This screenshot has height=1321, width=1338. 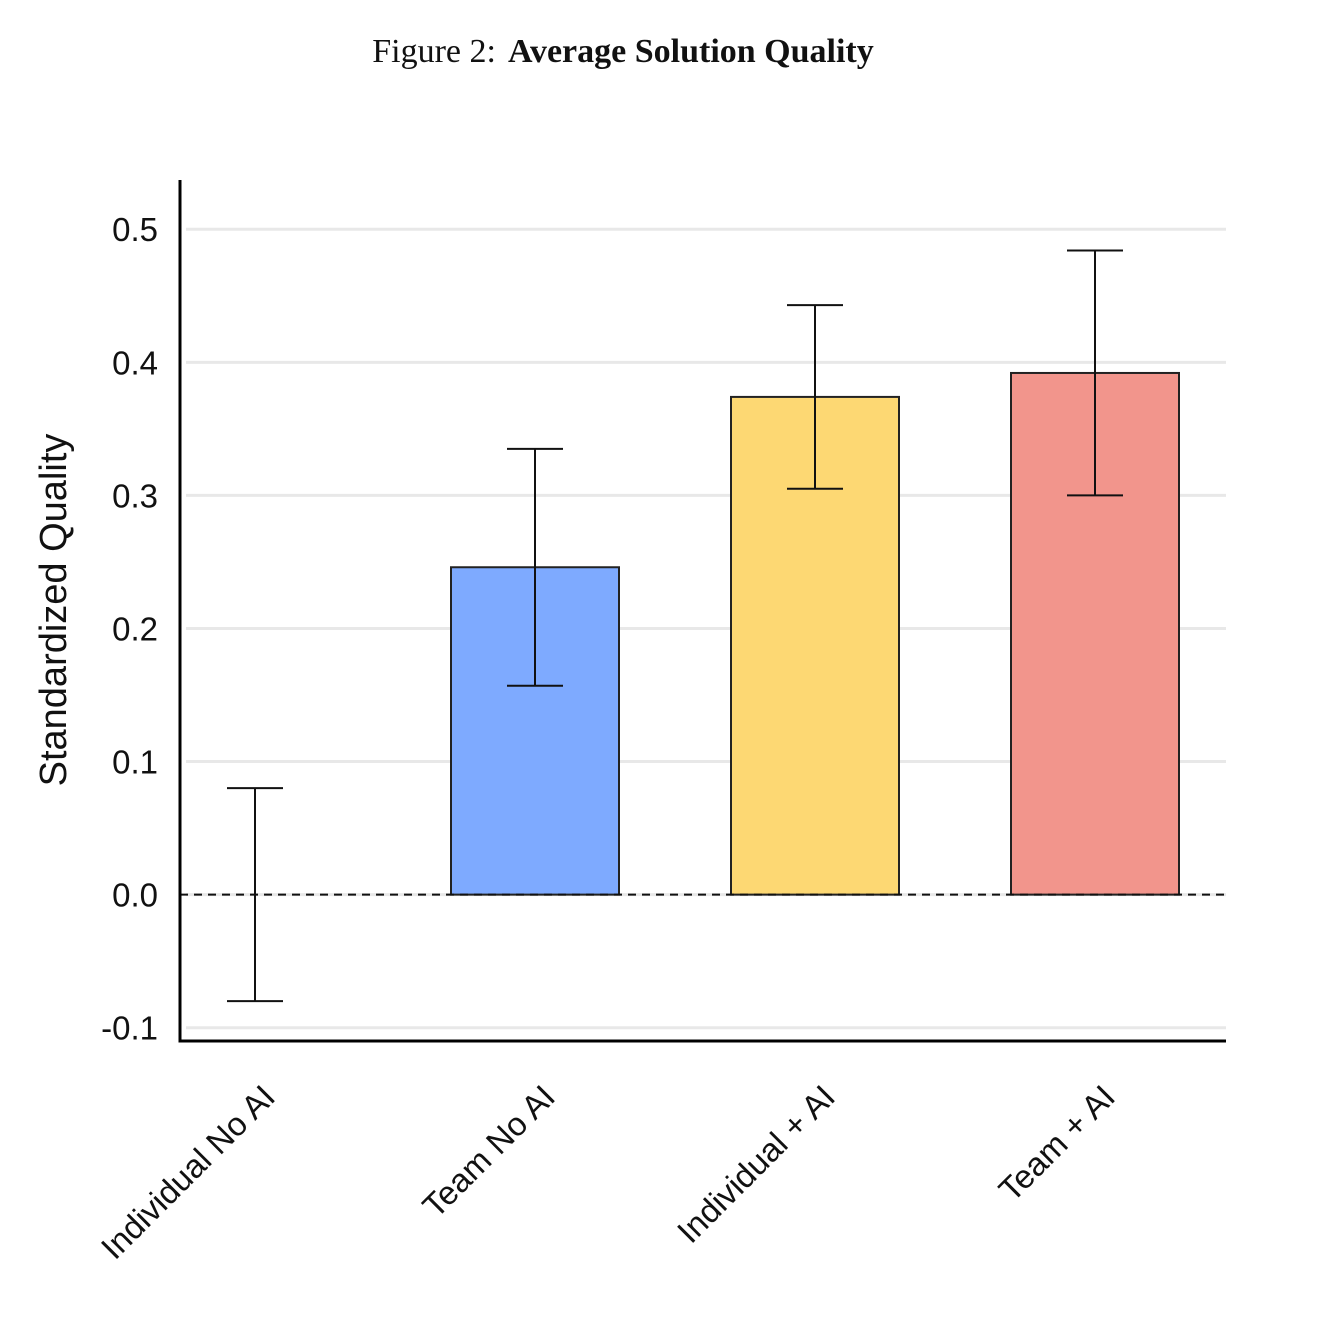 What do you see at coordinates (54, 610) in the screenshot?
I see `y-axis-label: Standardized Quality` at bounding box center [54, 610].